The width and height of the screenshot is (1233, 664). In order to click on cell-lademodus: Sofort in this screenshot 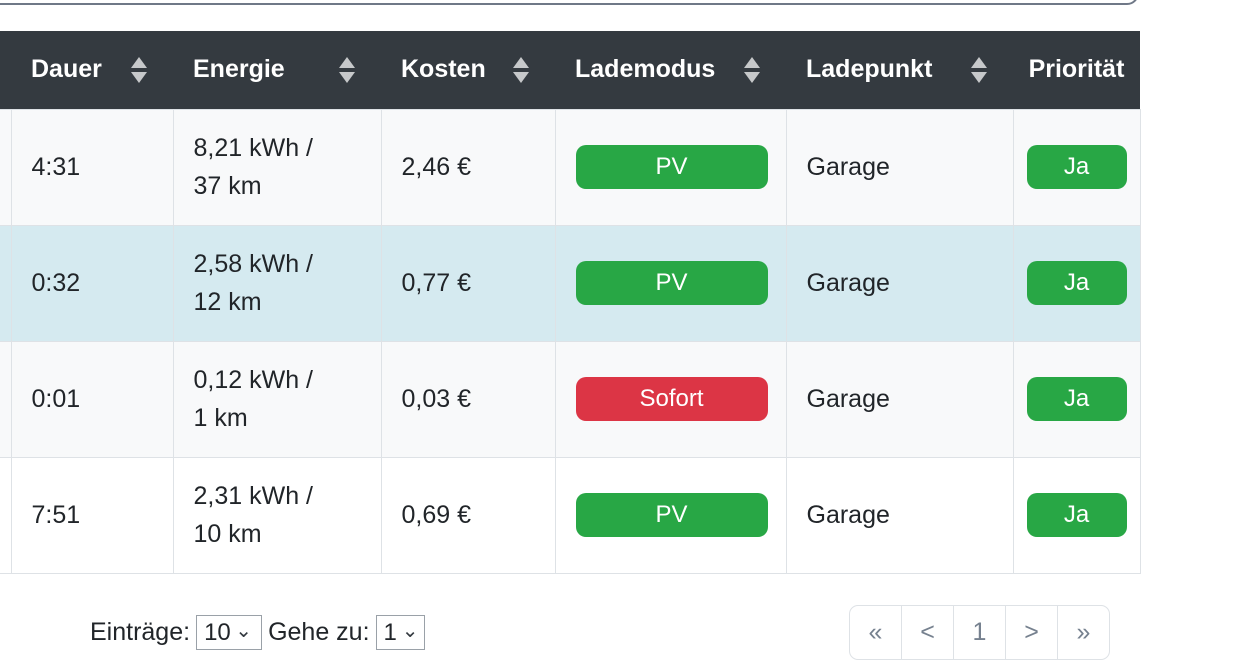, I will do `click(670, 399)`.